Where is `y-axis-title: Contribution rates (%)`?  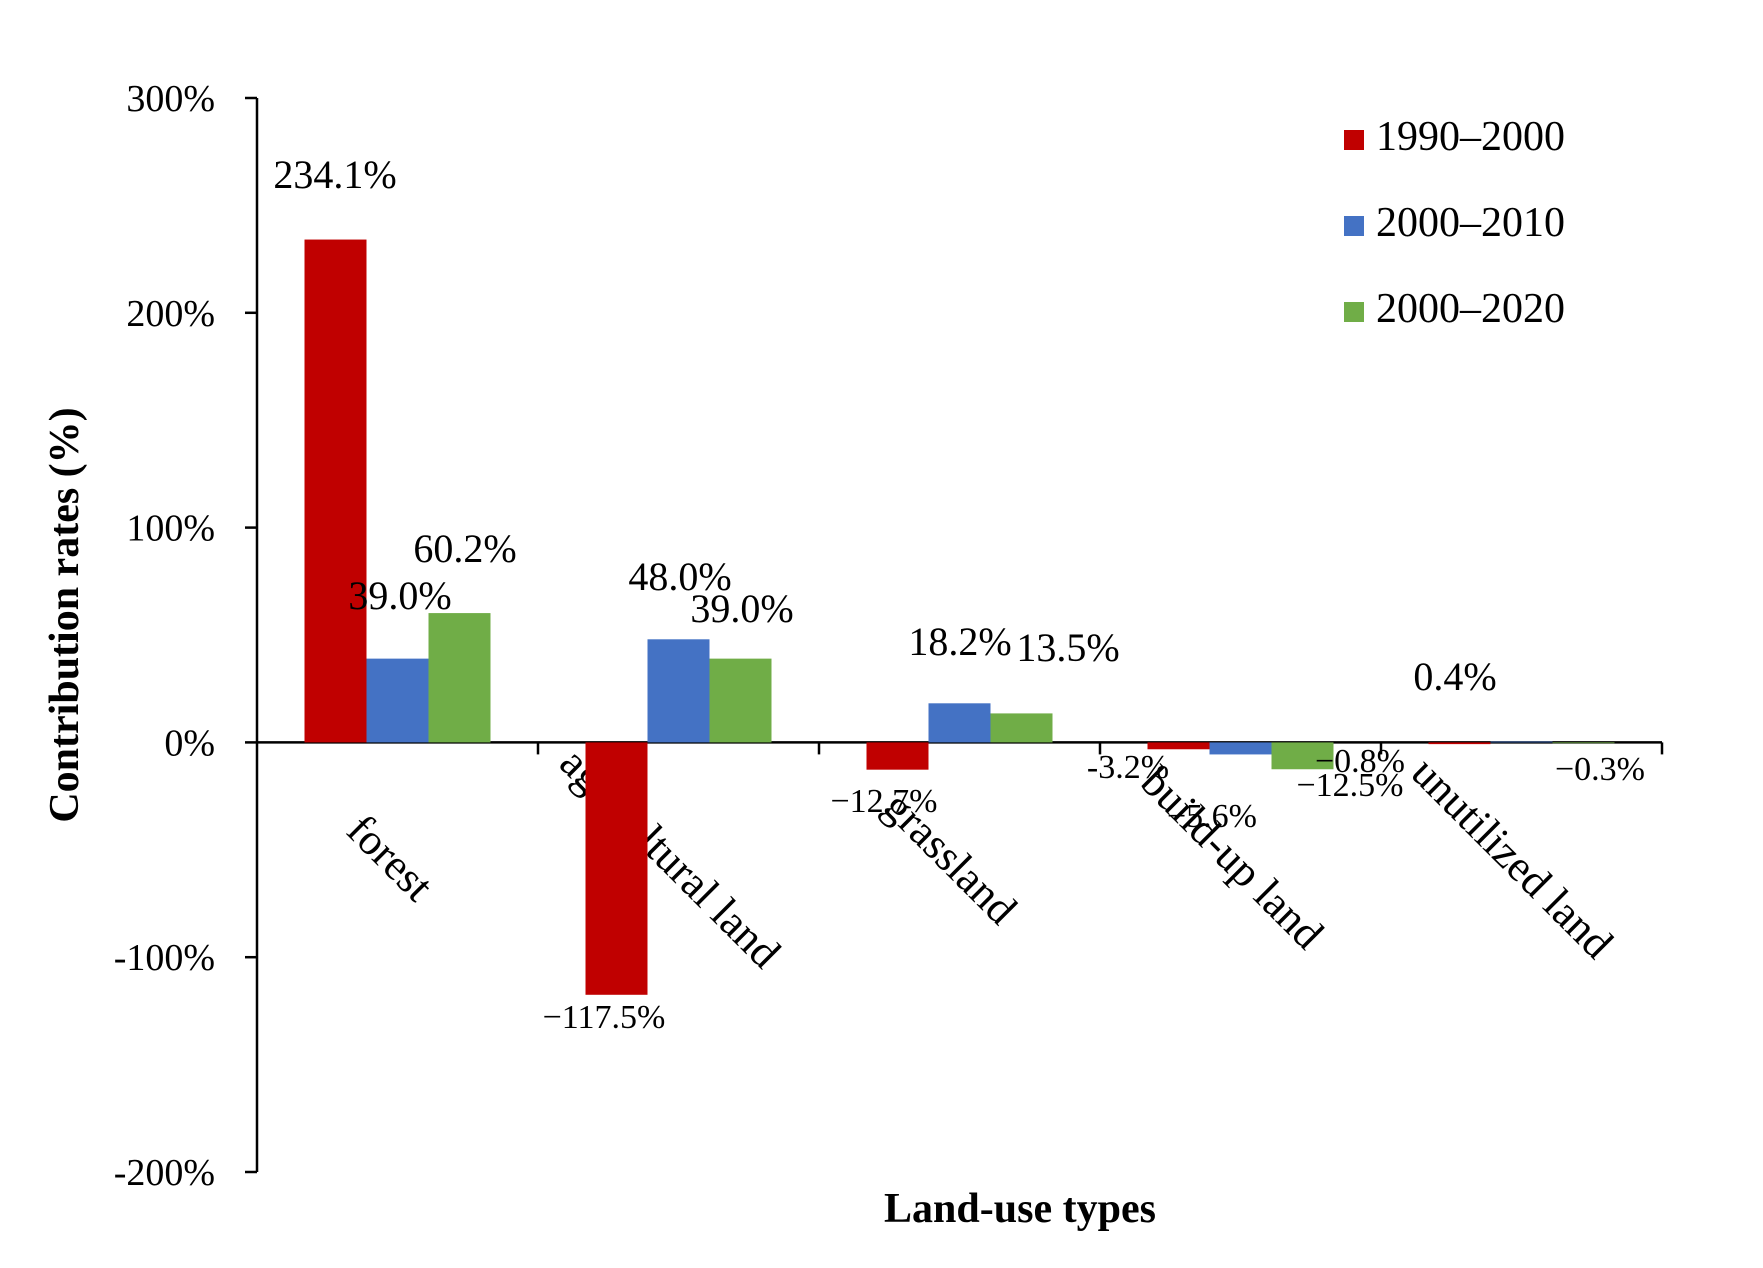
y-axis-title: Contribution rates (%) is located at coordinates (65, 614).